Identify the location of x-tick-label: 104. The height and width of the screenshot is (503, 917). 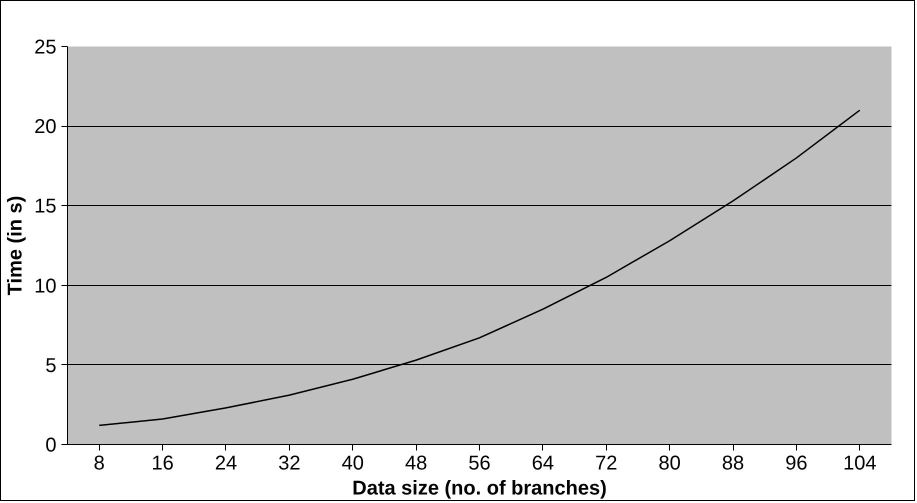
(859, 463).